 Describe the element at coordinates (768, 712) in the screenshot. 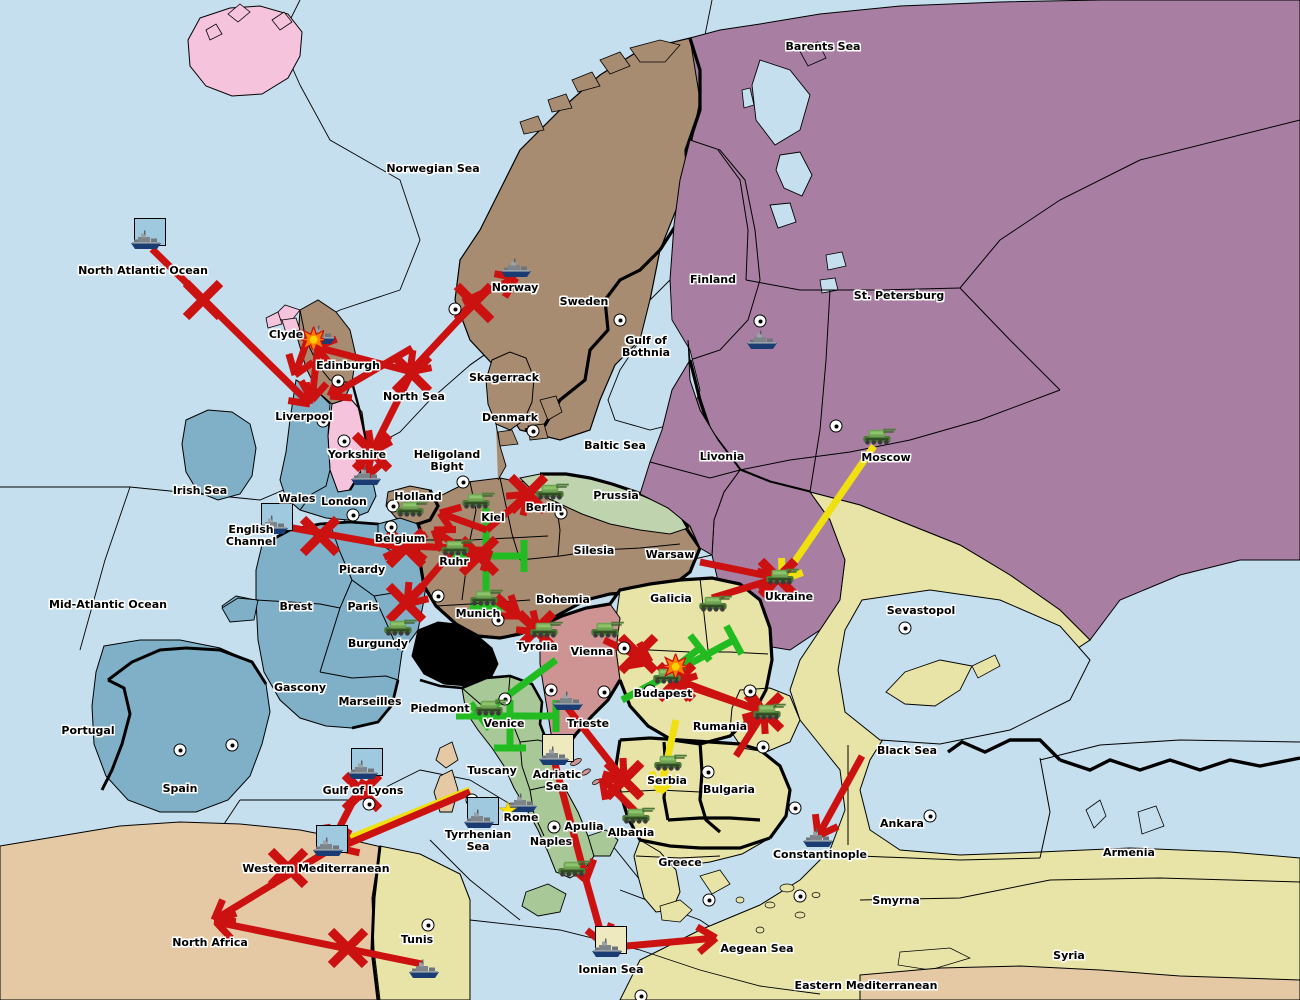

I see `army-rumania` at that location.